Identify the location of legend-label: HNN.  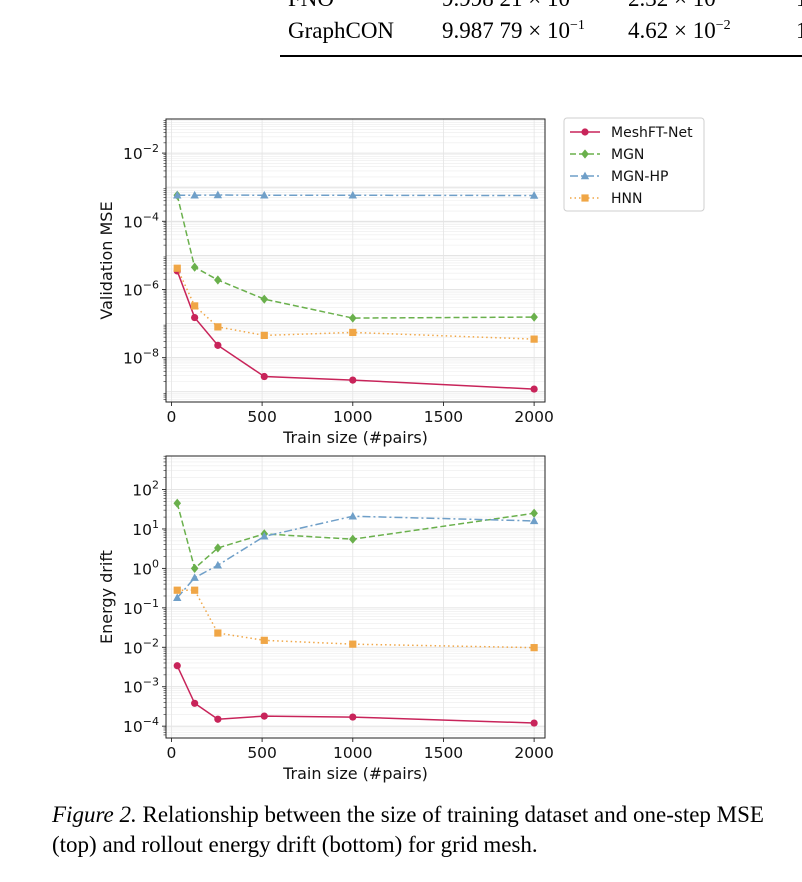
(626, 199).